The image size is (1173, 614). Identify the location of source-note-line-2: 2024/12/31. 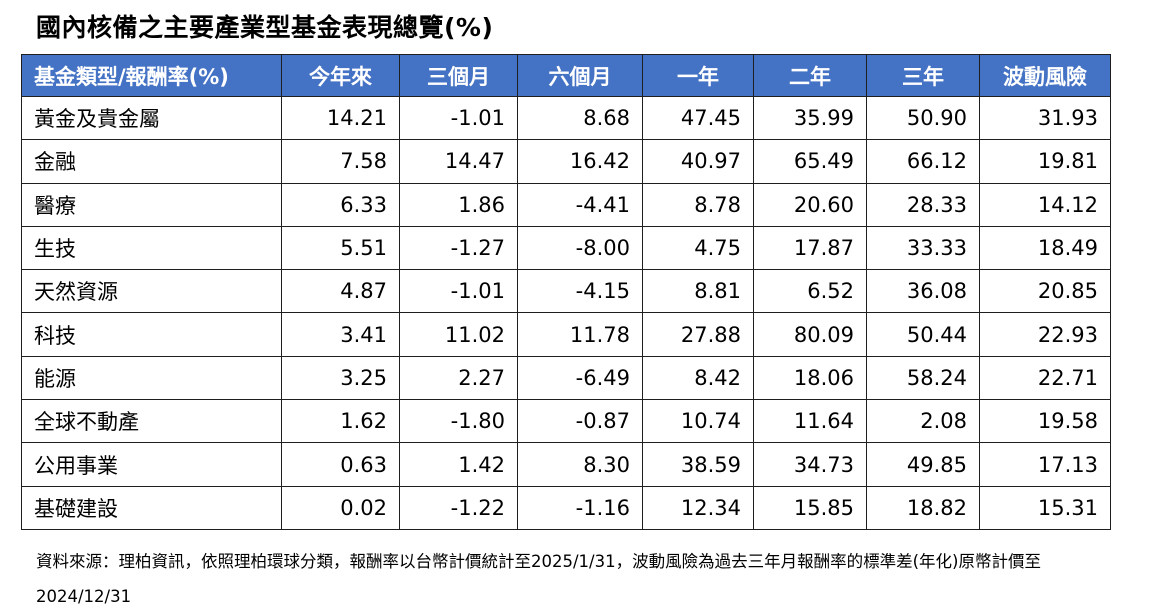
(84, 596).